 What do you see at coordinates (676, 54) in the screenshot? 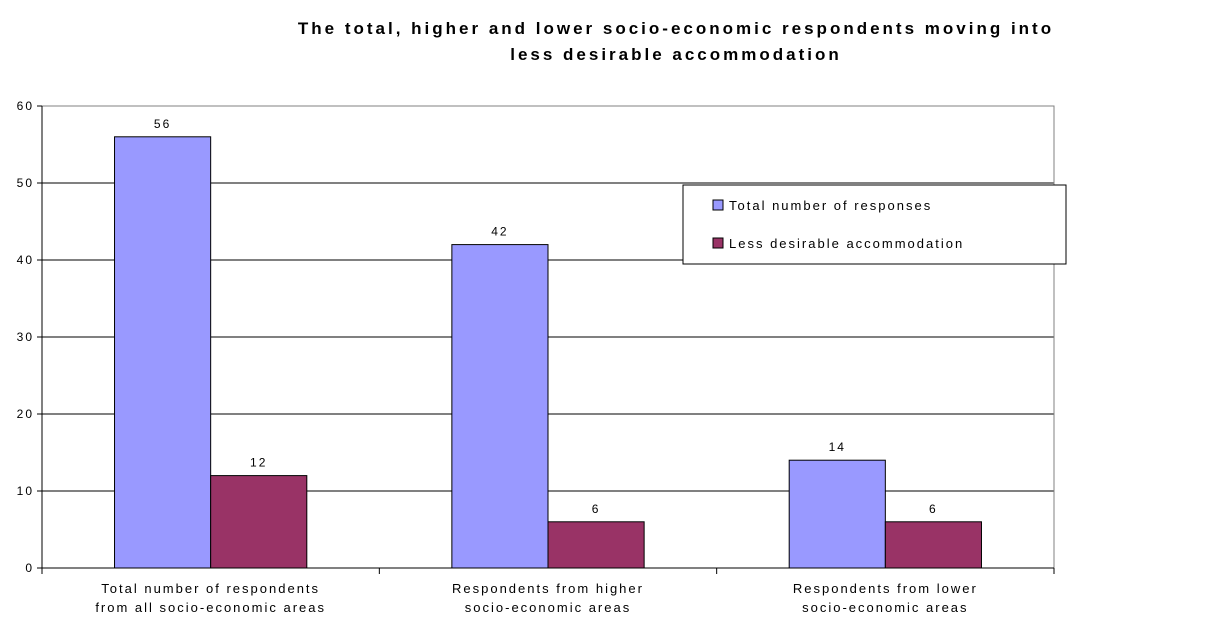
I see `chart-title-line-2: less desirable accommodation` at bounding box center [676, 54].